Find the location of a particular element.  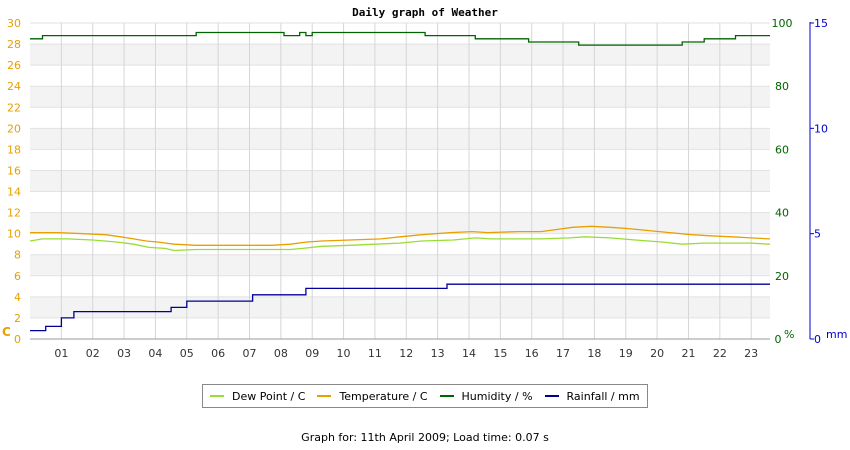

left-tick-label: 2 is located at coordinates (17, 318).